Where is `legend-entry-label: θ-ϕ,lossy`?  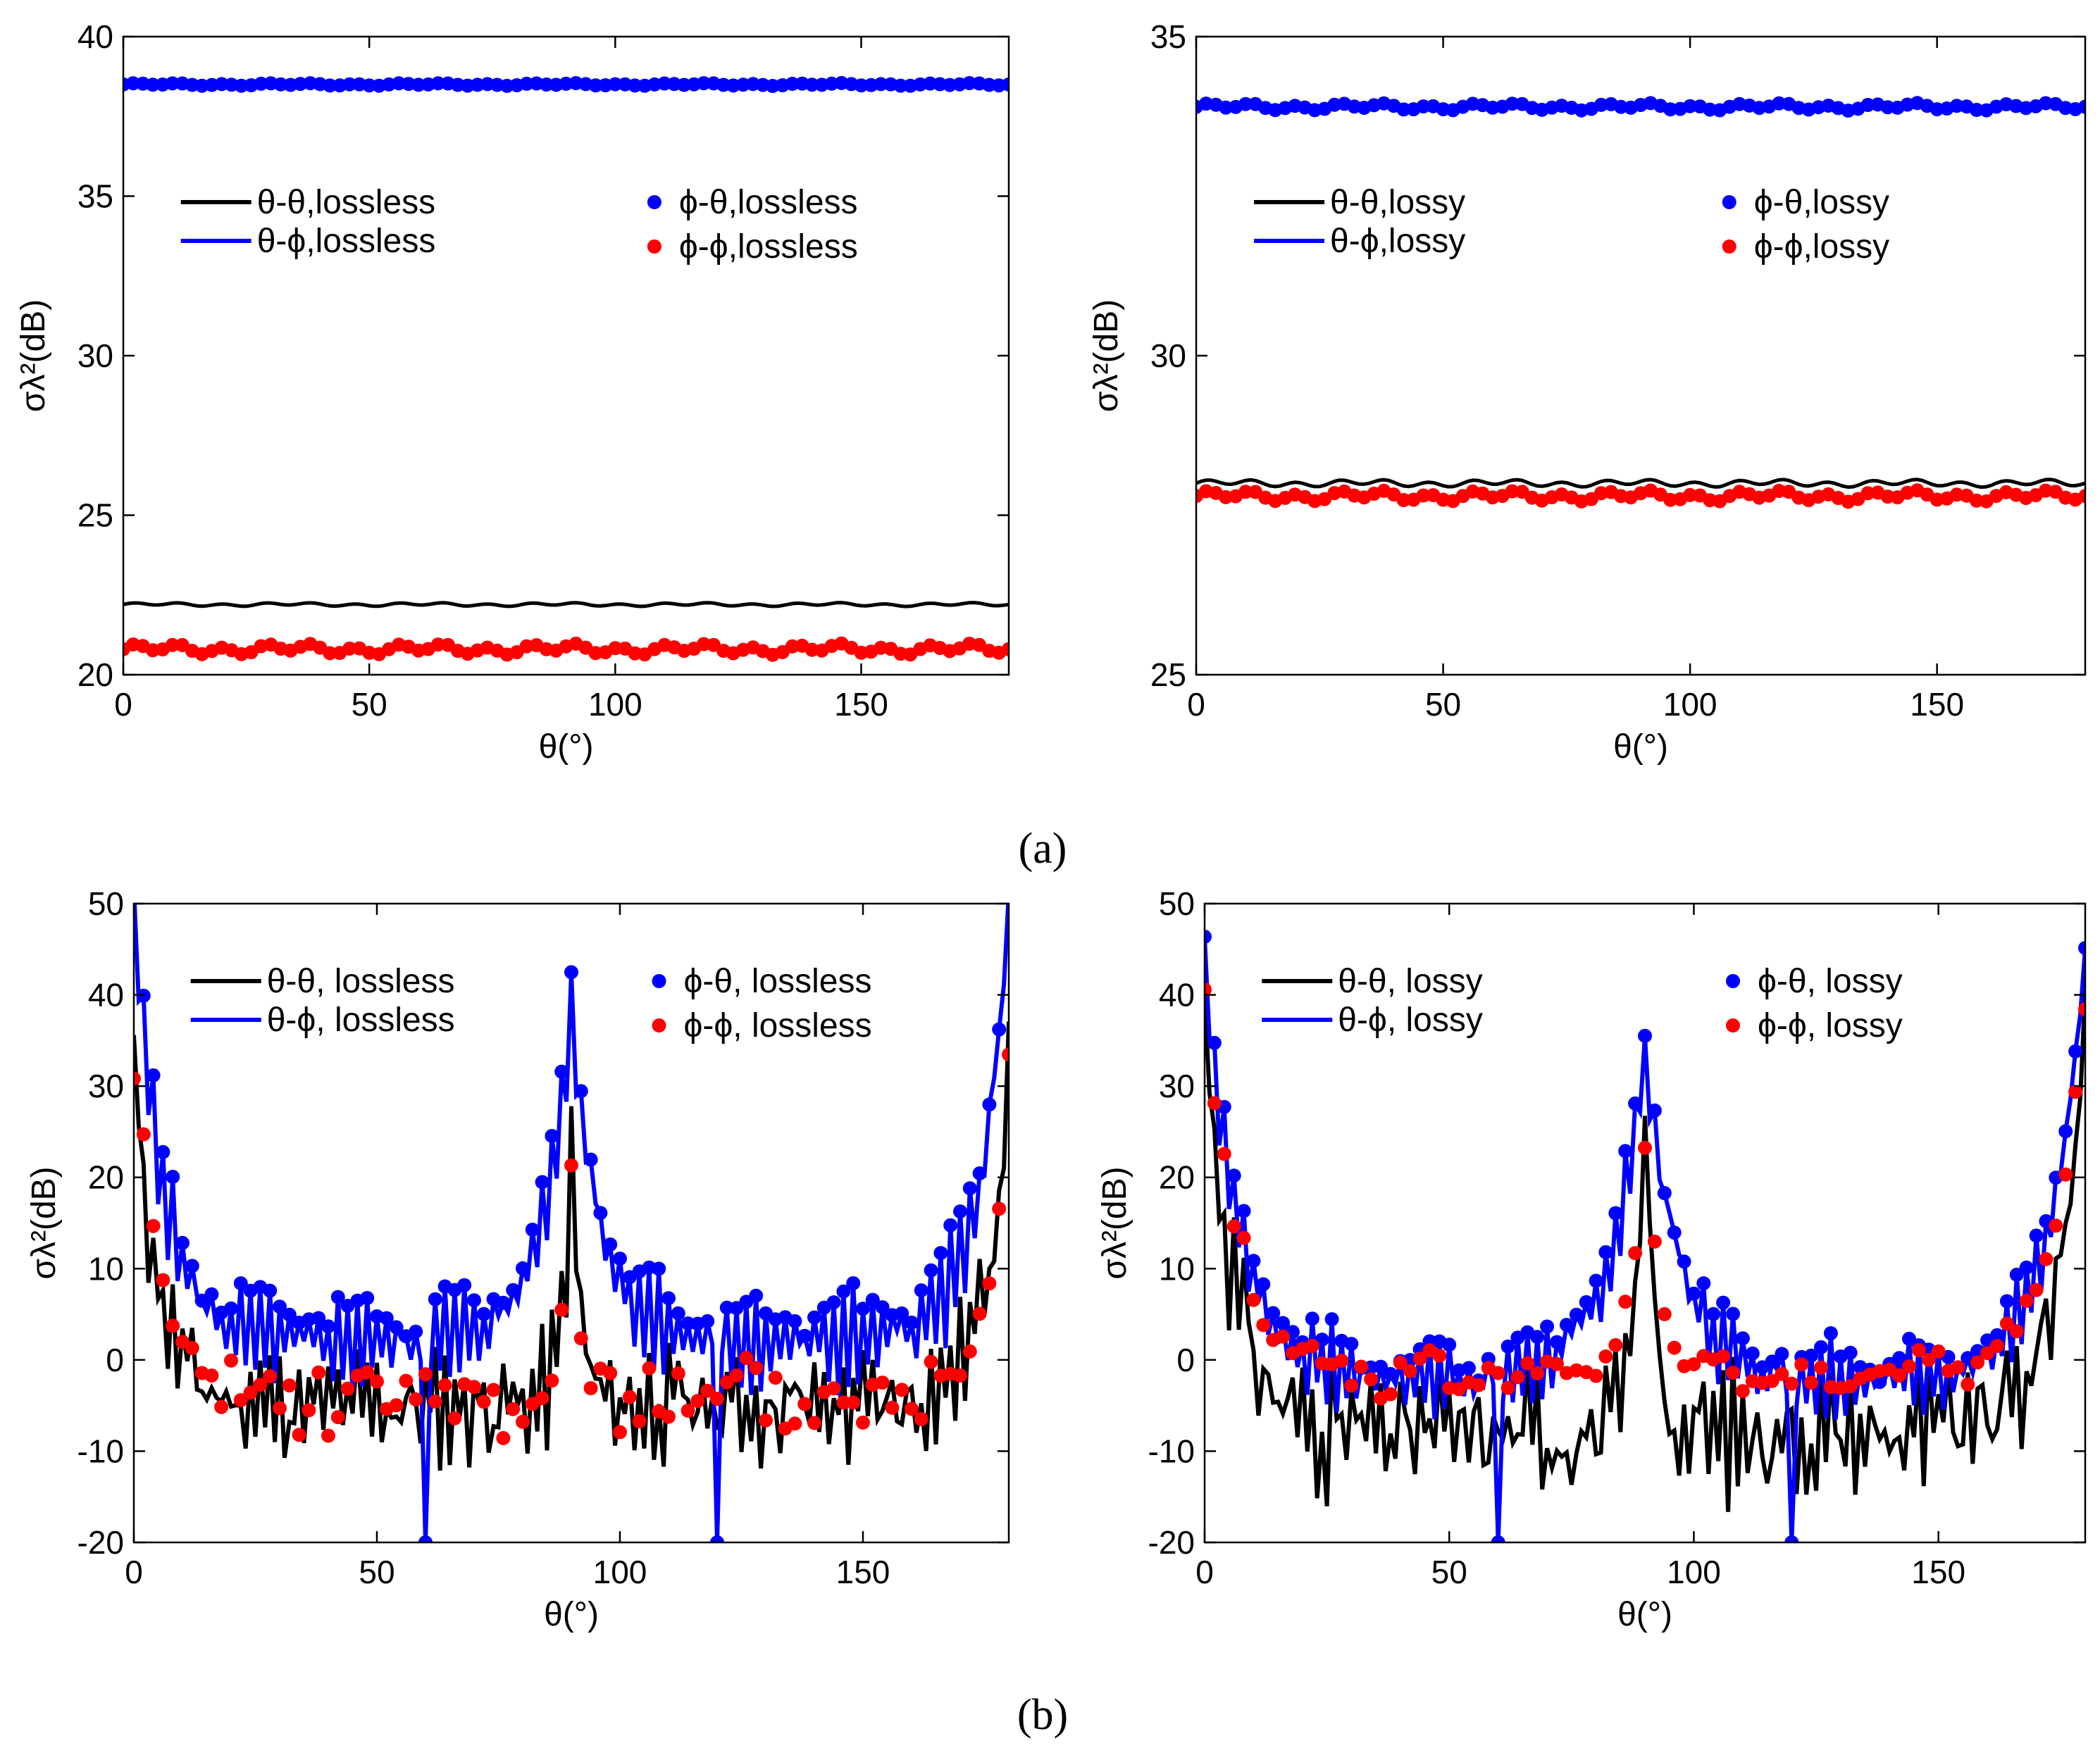 legend-entry-label: θ-ϕ,lossy is located at coordinates (1398, 241).